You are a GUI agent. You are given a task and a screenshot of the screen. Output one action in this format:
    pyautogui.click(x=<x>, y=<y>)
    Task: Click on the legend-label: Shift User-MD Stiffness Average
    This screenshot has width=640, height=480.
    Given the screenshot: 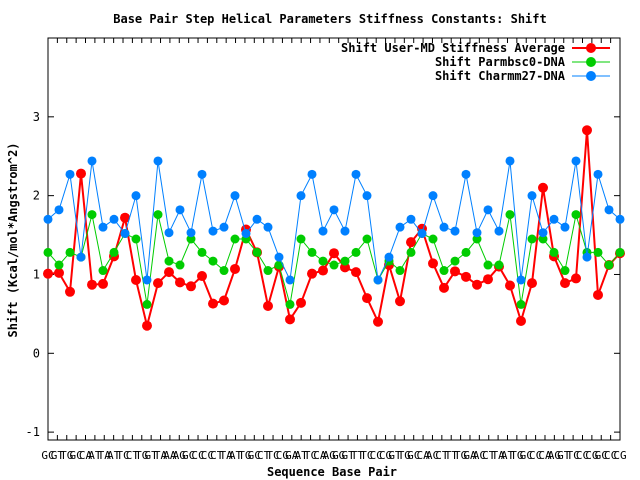 What is the action you would take?
    pyautogui.click(x=453, y=48)
    